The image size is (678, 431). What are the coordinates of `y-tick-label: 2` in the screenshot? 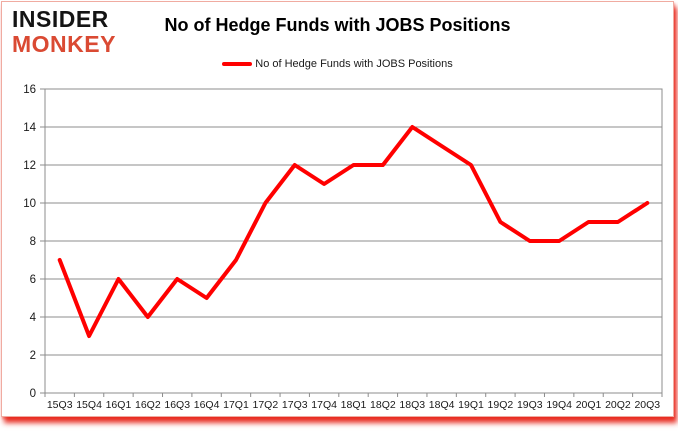 It's located at (33, 356).